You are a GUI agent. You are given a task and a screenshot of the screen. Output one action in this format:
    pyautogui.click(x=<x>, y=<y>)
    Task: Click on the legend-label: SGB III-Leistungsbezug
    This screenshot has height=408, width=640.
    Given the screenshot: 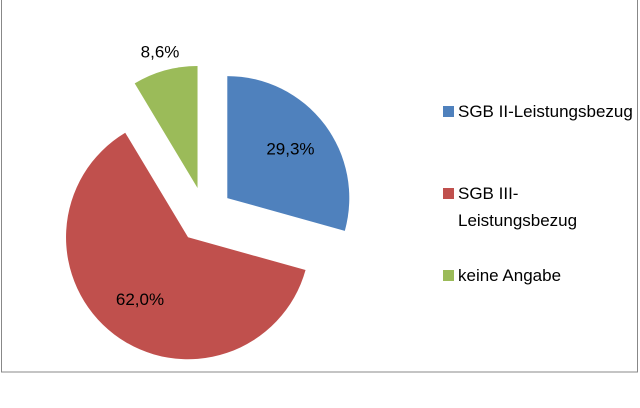 What is the action you would take?
    pyautogui.click(x=518, y=207)
    